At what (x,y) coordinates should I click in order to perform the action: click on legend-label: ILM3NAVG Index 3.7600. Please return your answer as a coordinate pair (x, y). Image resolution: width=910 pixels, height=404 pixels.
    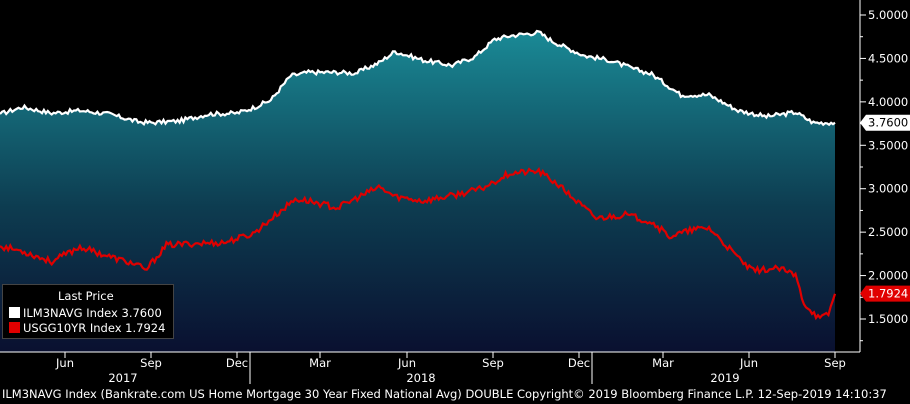
    Looking at the image, I should click on (92, 313).